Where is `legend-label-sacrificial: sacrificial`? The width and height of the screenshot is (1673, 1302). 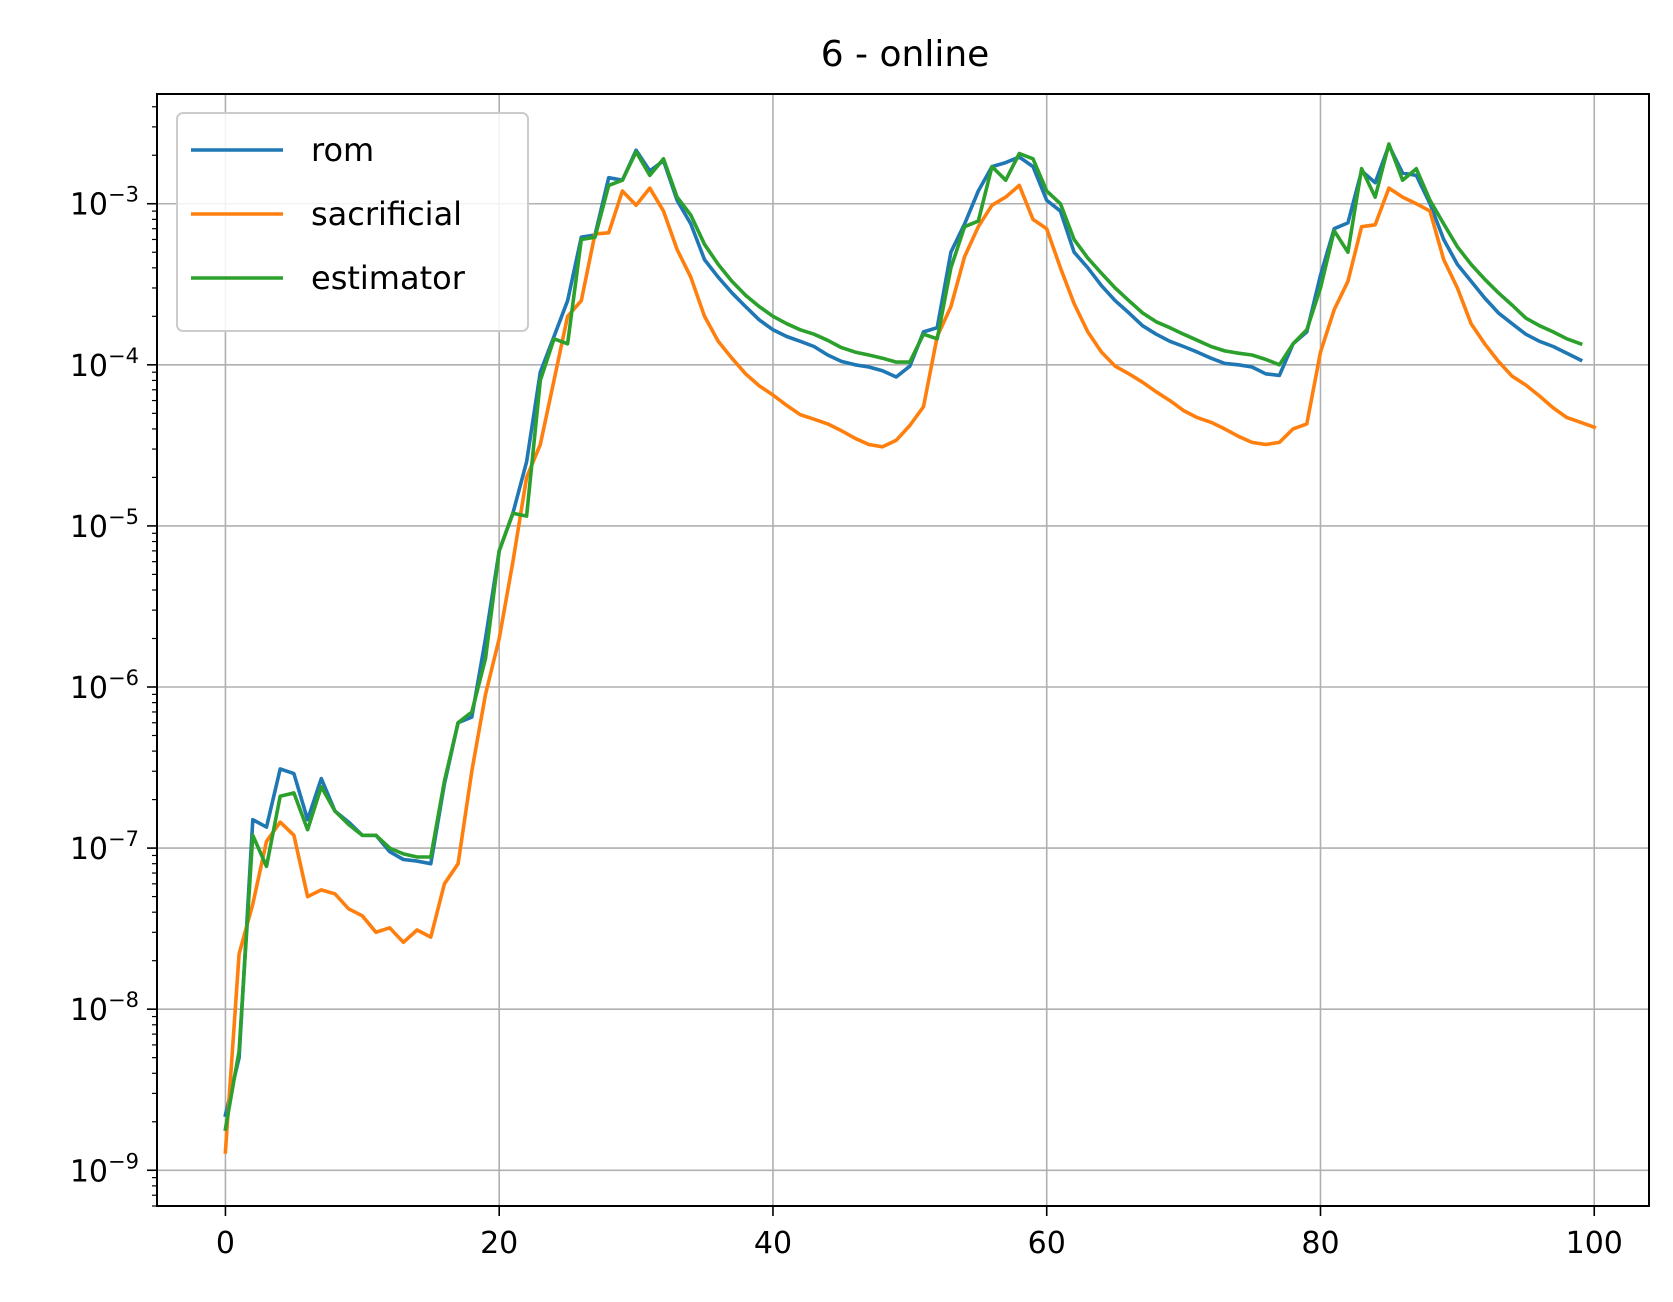 legend-label-sacrificial: sacrificial is located at coordinates (386, 214).